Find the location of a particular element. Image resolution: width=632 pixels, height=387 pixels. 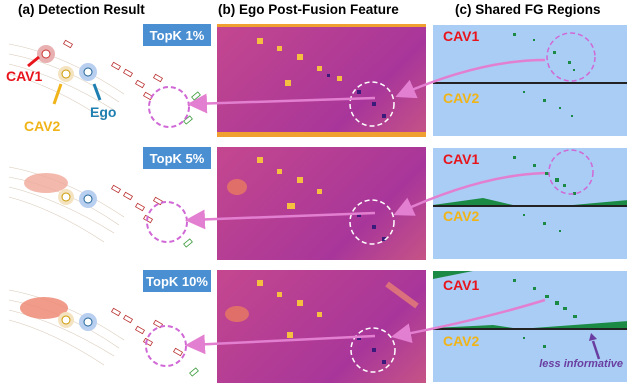

column-title-detection: (a) Detection Result is located at coordinates (81, 9).